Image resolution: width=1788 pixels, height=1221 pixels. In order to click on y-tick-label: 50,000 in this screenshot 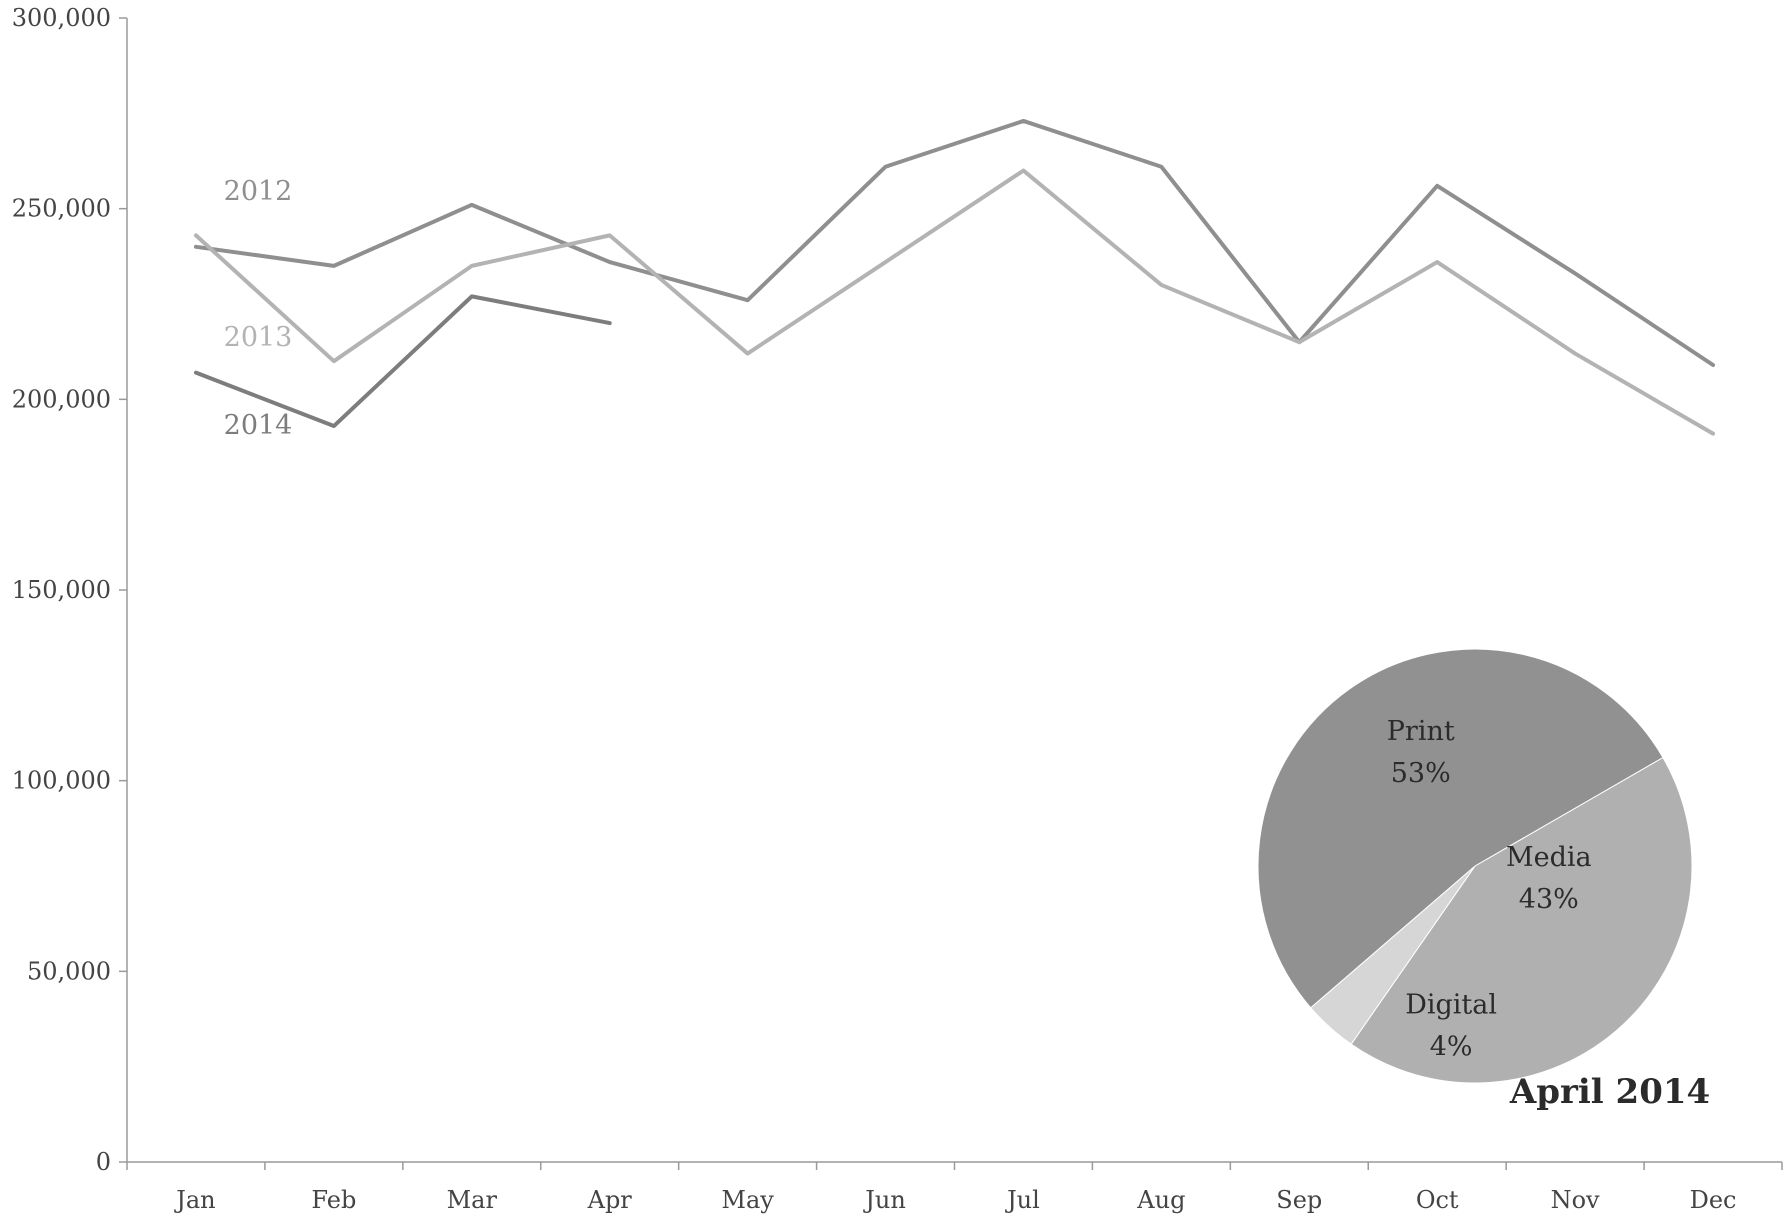, I will do `click(69, 971)`.